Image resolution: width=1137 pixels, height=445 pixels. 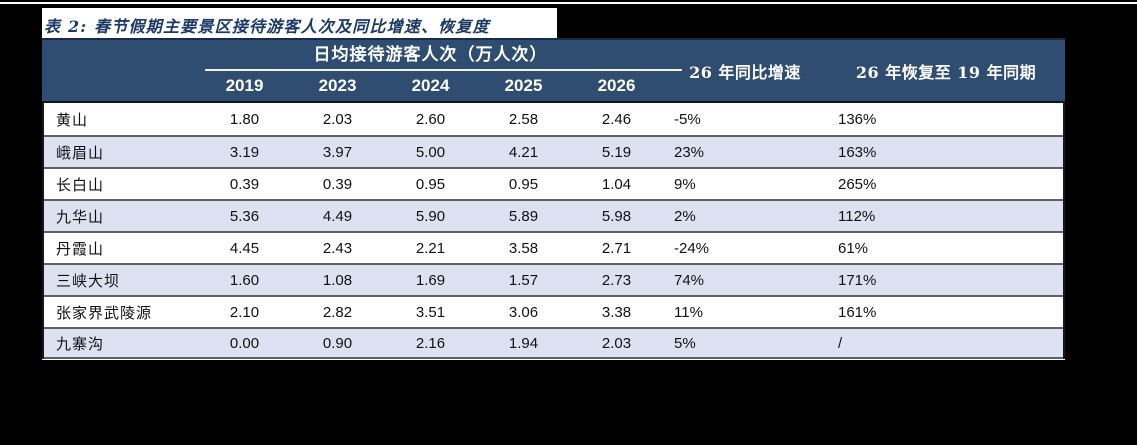 I want to click on growth-cell: 9%, so click(x=685, y=184).